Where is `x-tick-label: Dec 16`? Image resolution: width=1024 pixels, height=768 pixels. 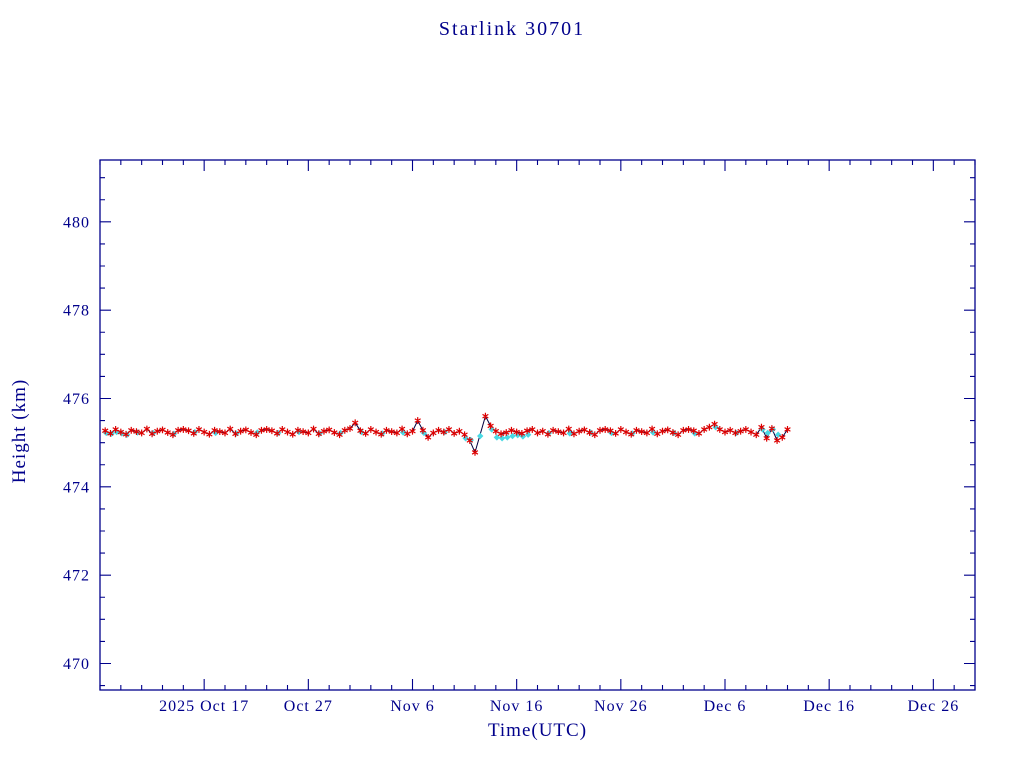
x-tick-label: Dec 16 is located at coordinates (829, 706).